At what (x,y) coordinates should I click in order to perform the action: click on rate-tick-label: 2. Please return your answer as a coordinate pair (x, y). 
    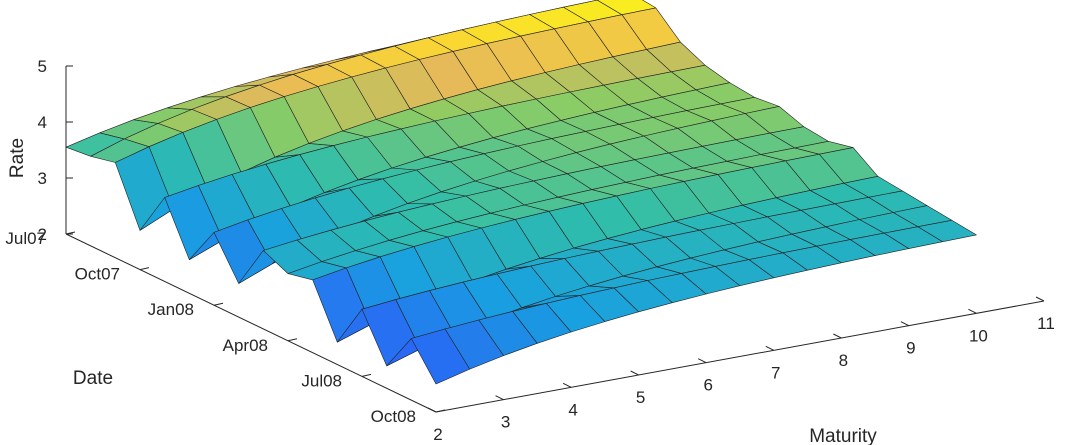
    Looking at the image, I should click on (42, 234).